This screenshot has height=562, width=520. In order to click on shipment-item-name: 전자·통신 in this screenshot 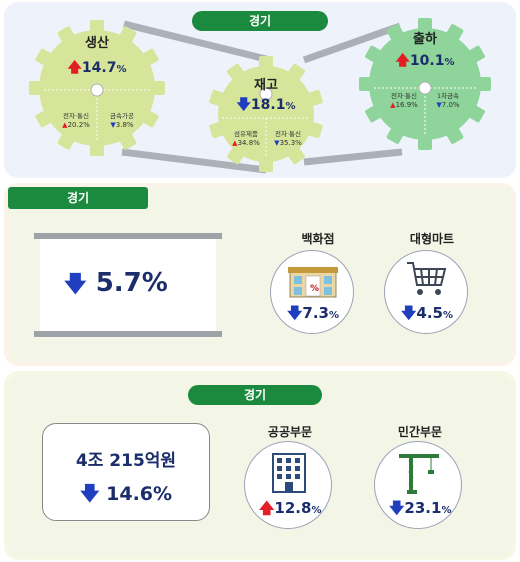, I will do `click(404, 96)`.